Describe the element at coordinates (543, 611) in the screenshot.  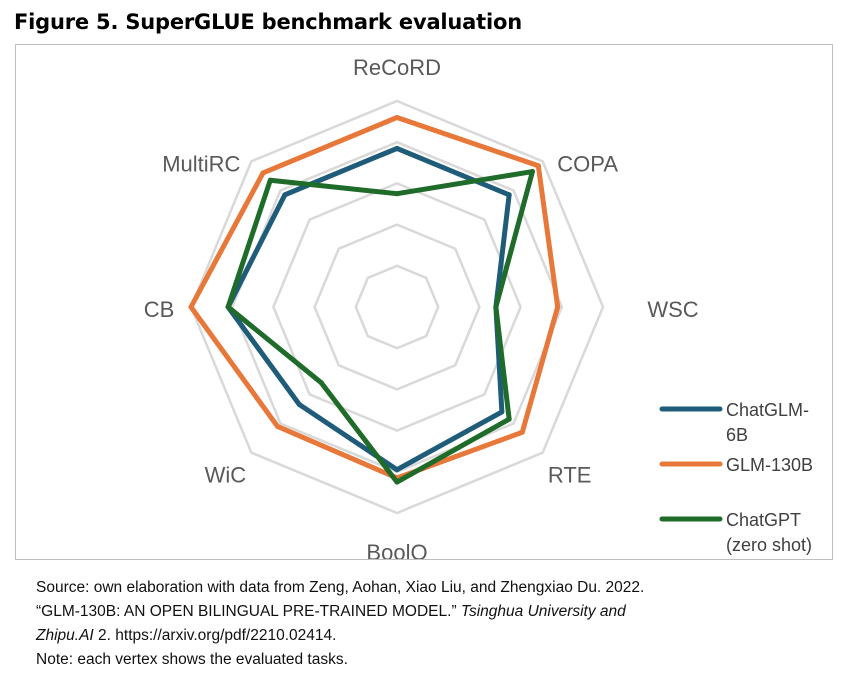
I see `journal-name-1: Tsinghua University and` at that location.